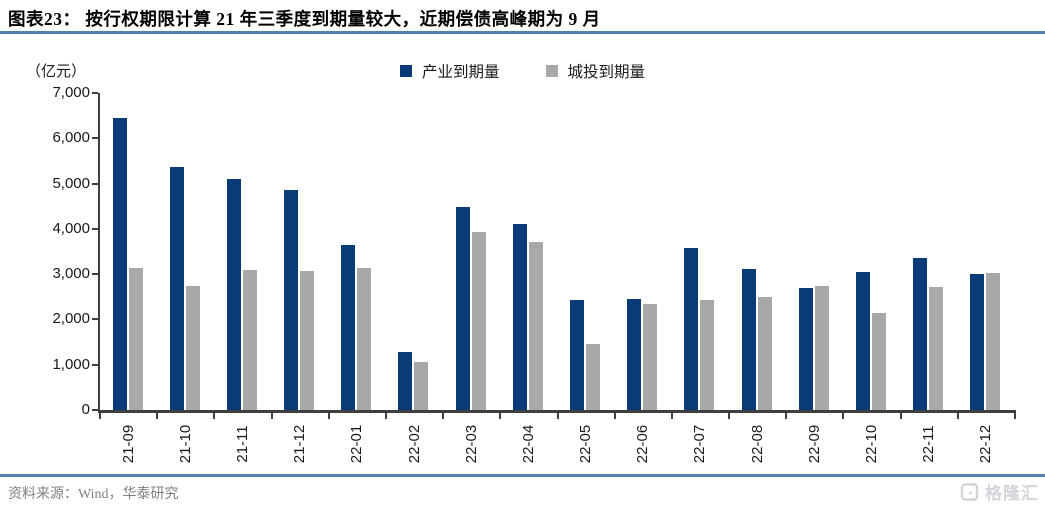 This screenshot has width=1045, height=508. Describe the element at coordinates (357, 444) in the screenshot. I see `x-axis-category-label: 22-01` at that location.